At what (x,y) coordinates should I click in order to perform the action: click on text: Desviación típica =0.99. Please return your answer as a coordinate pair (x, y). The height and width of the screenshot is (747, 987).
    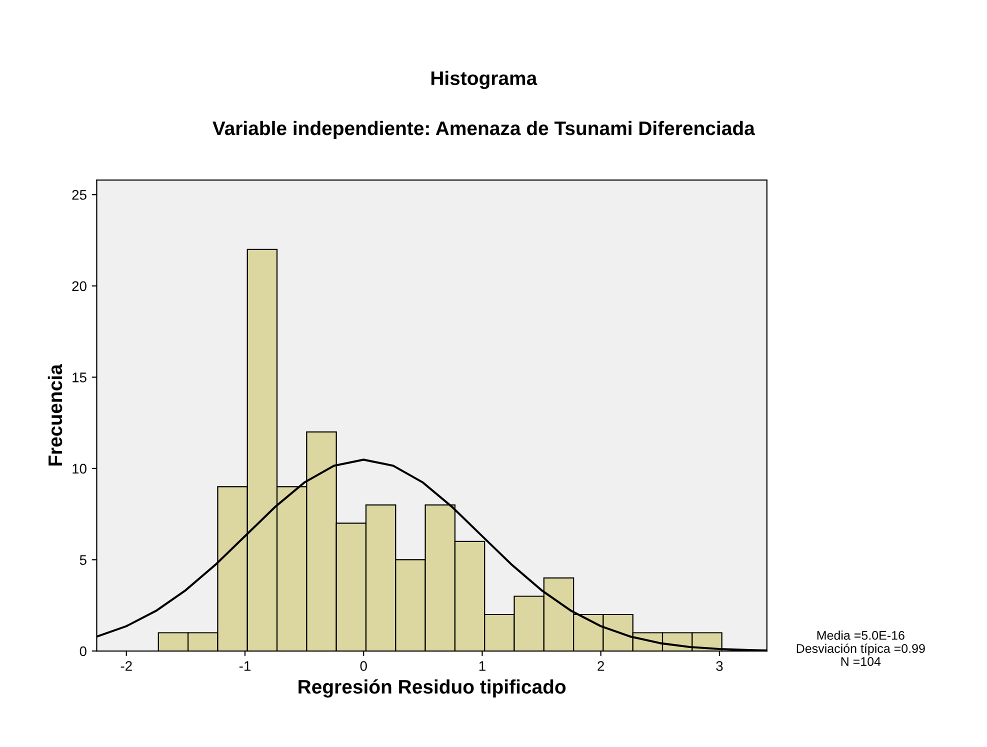
    Looking at the image, I should click on (860, 650).